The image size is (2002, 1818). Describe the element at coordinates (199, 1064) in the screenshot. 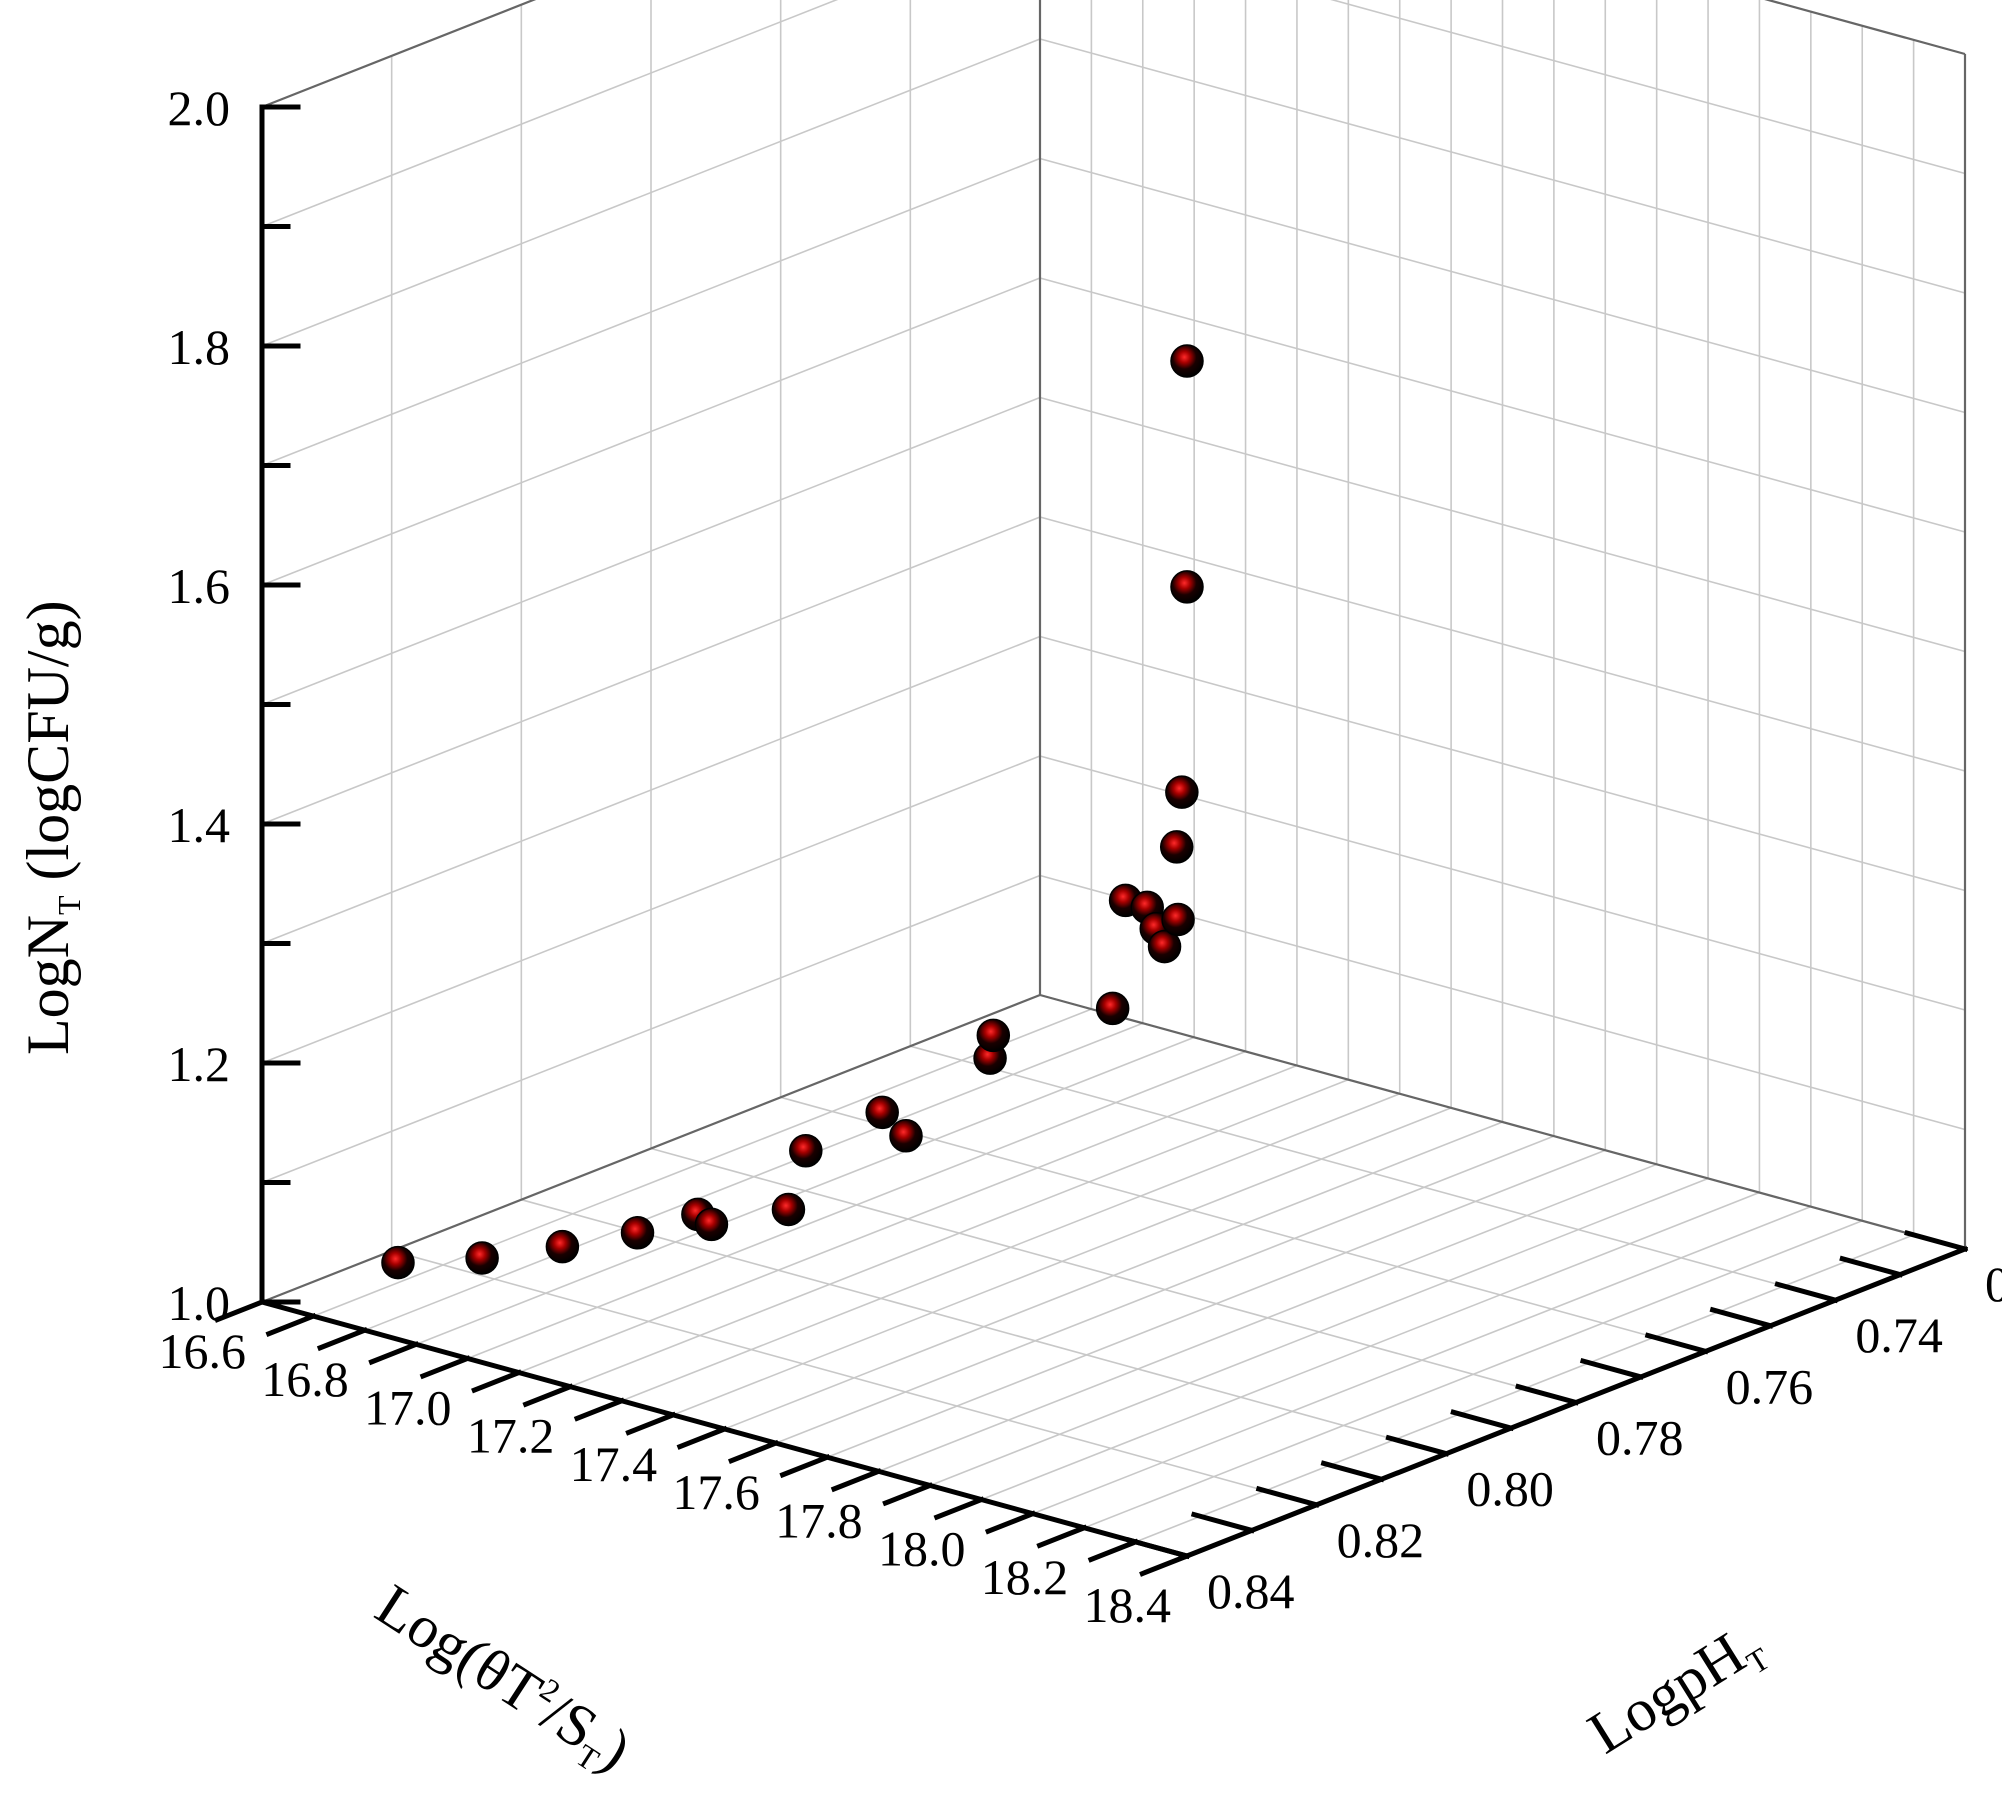

I see `z-tick-label: 1.2` at that location.